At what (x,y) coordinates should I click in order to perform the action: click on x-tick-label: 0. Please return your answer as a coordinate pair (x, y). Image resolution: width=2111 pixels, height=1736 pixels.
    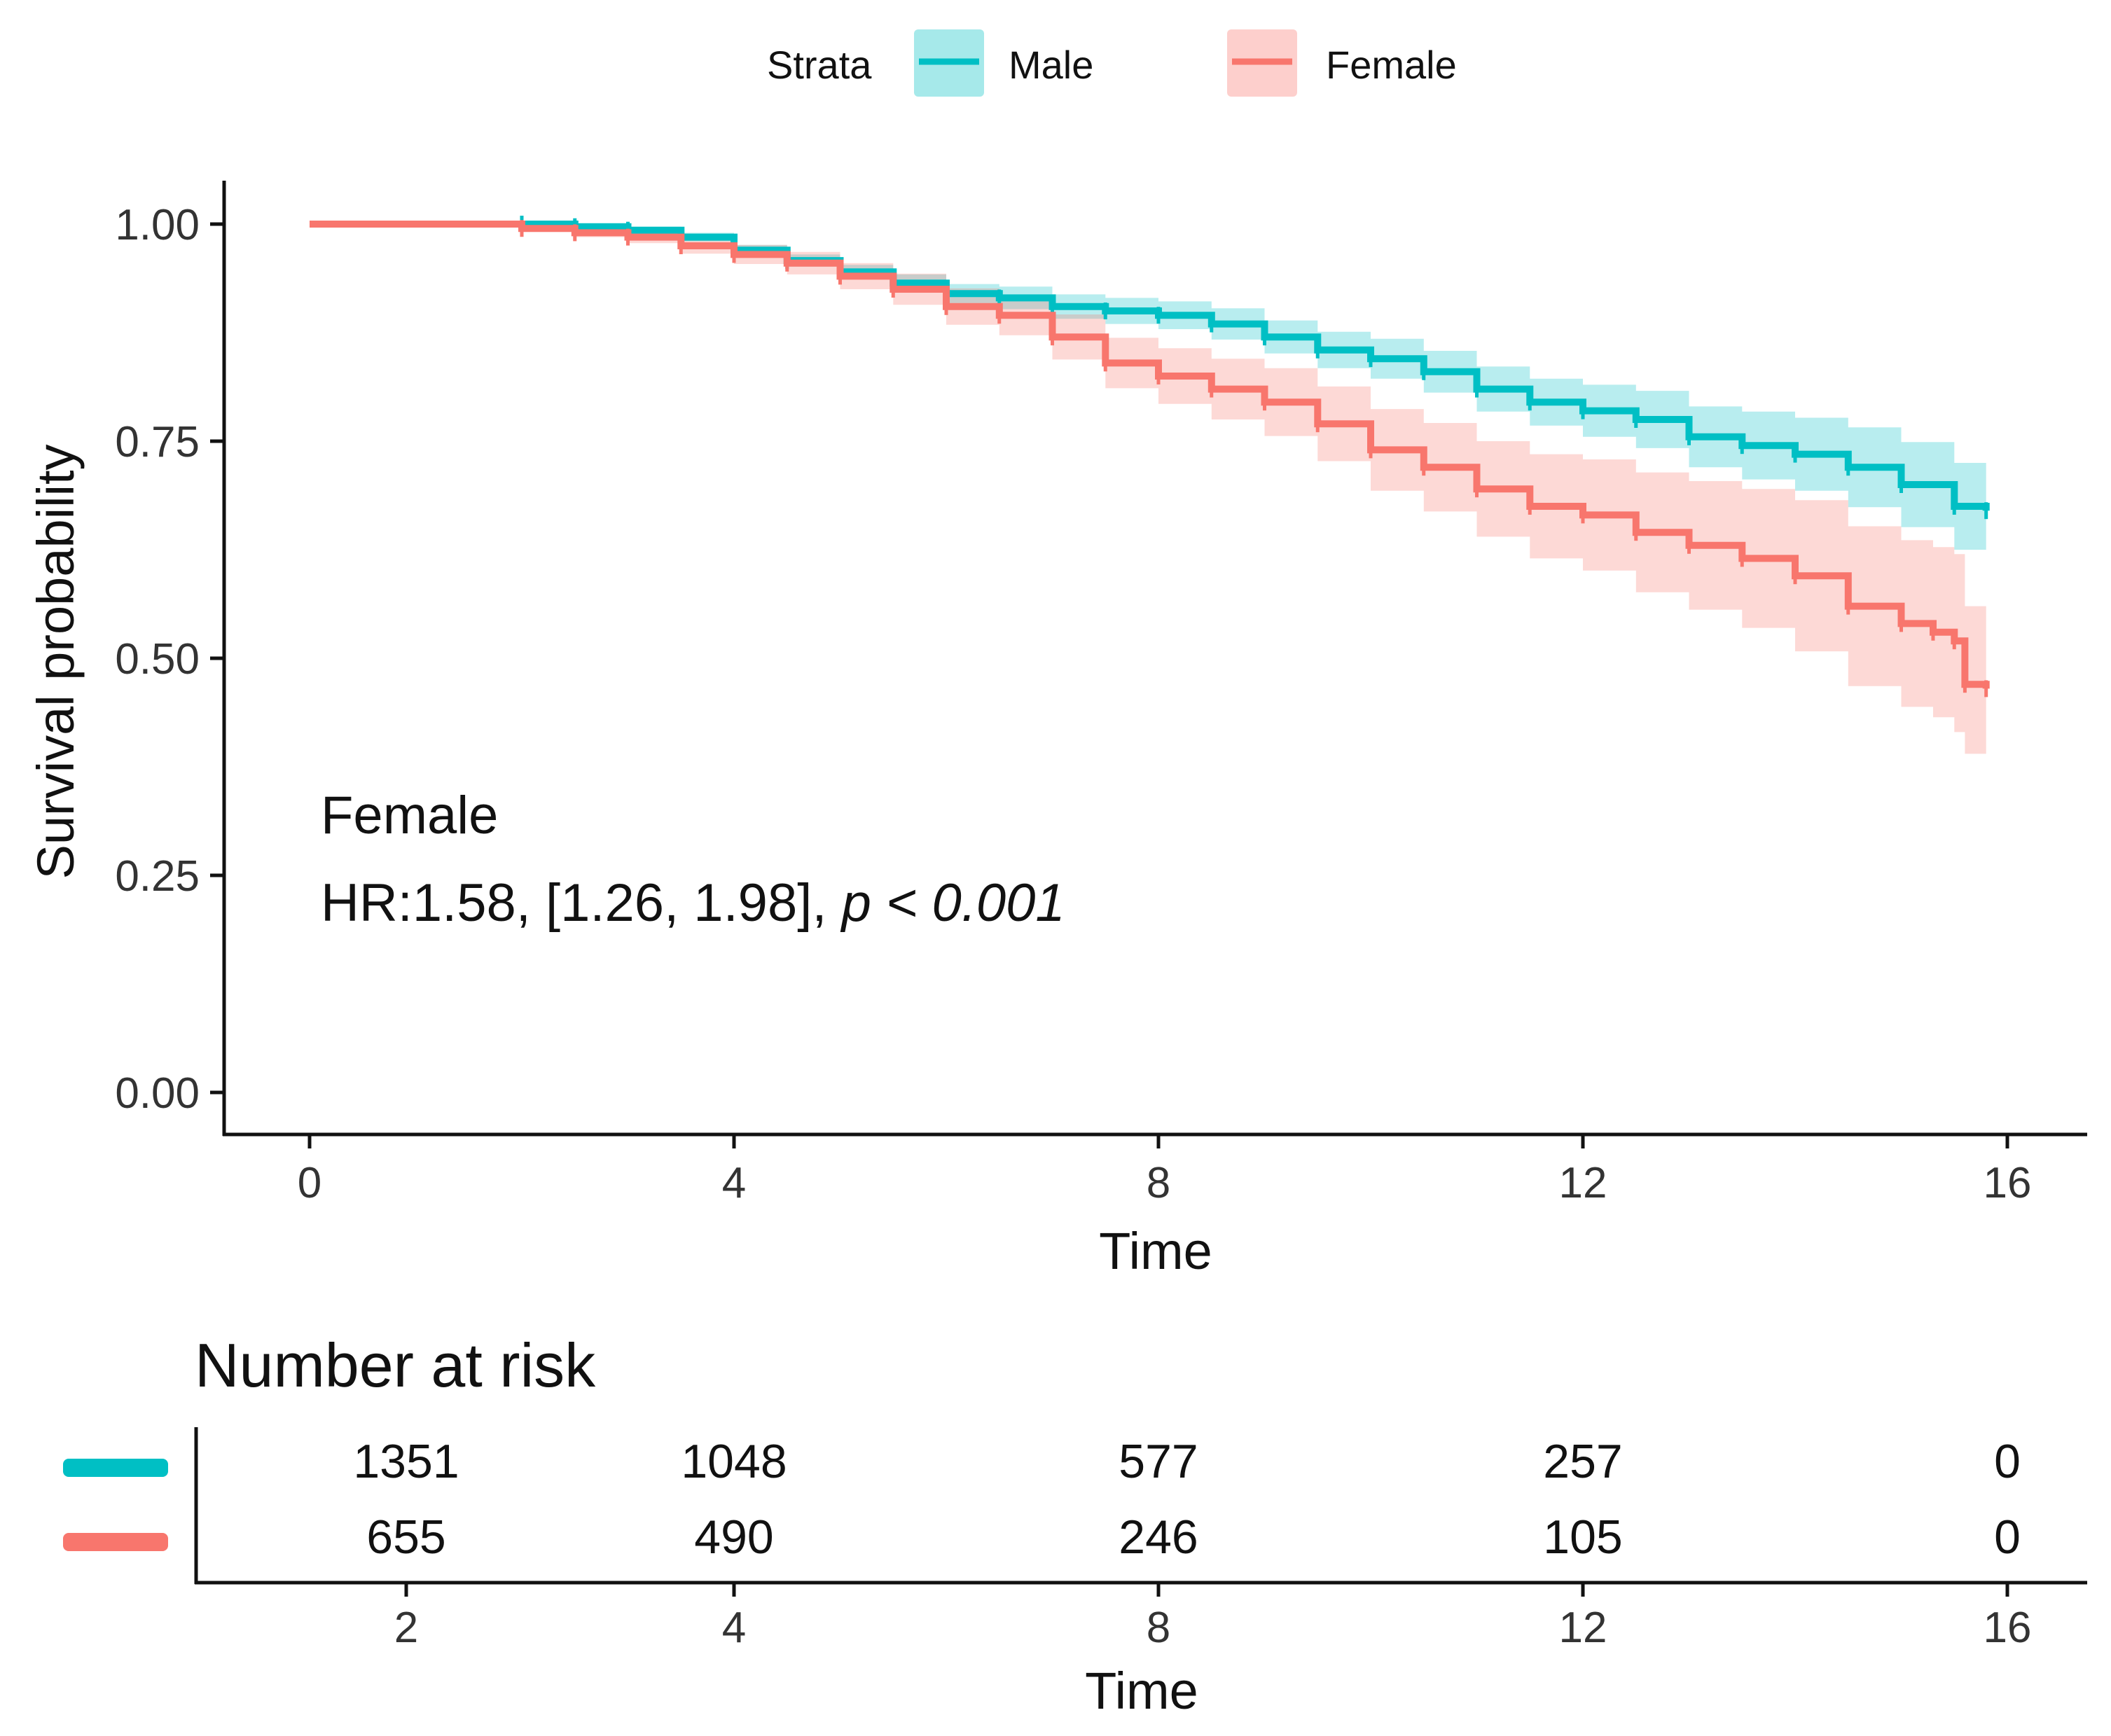
    Looking at the image, I should click on (310, 1183).